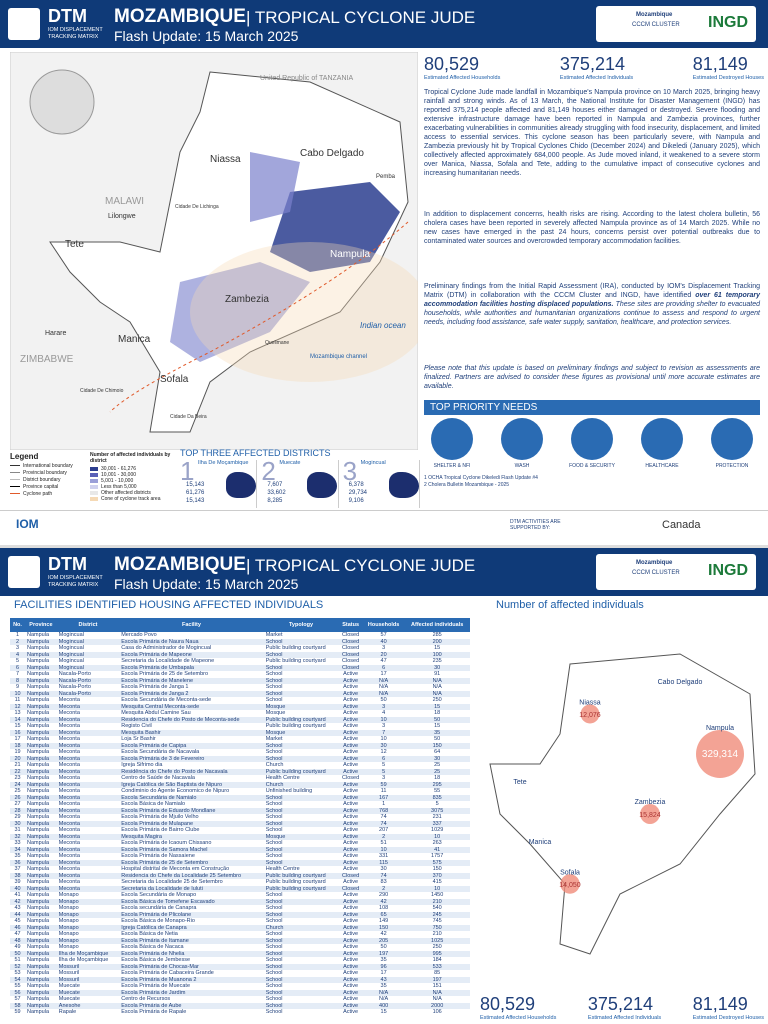 Image resolution: width=768 pixels, height=1024 pixels. What do you see at coordinates (50, 486) in the screenshot?
I see `legend-row: Province capital` at bounding box center [50, 486].